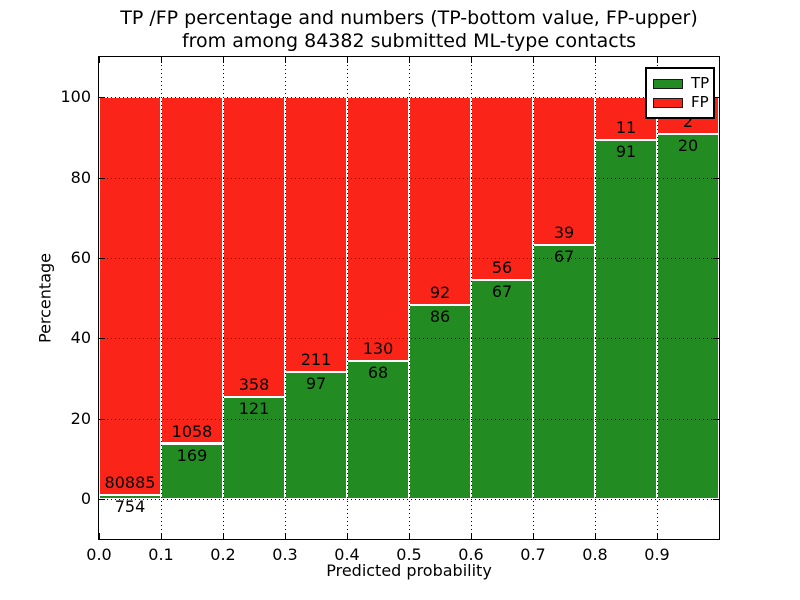 The height and width of the screenshot is (600, 800). What do you see at coordinates (316, 360) in the screenshot?
I see `bar-fp-count: 211` at bounding box center [316, 360].